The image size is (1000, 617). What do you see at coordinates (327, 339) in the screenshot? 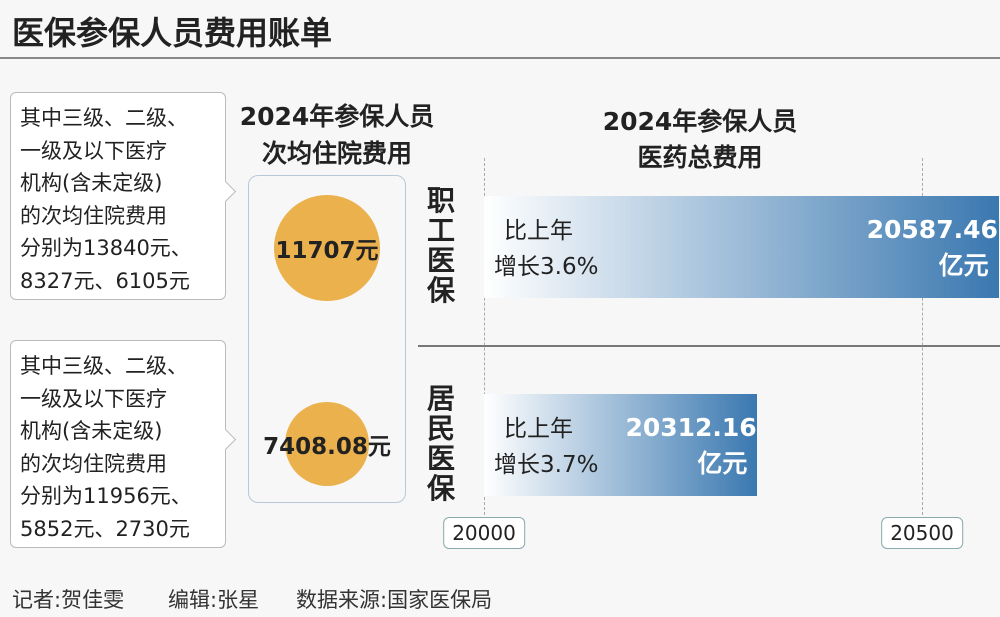
I see `panel-frame` at bounding box center [327, 339].